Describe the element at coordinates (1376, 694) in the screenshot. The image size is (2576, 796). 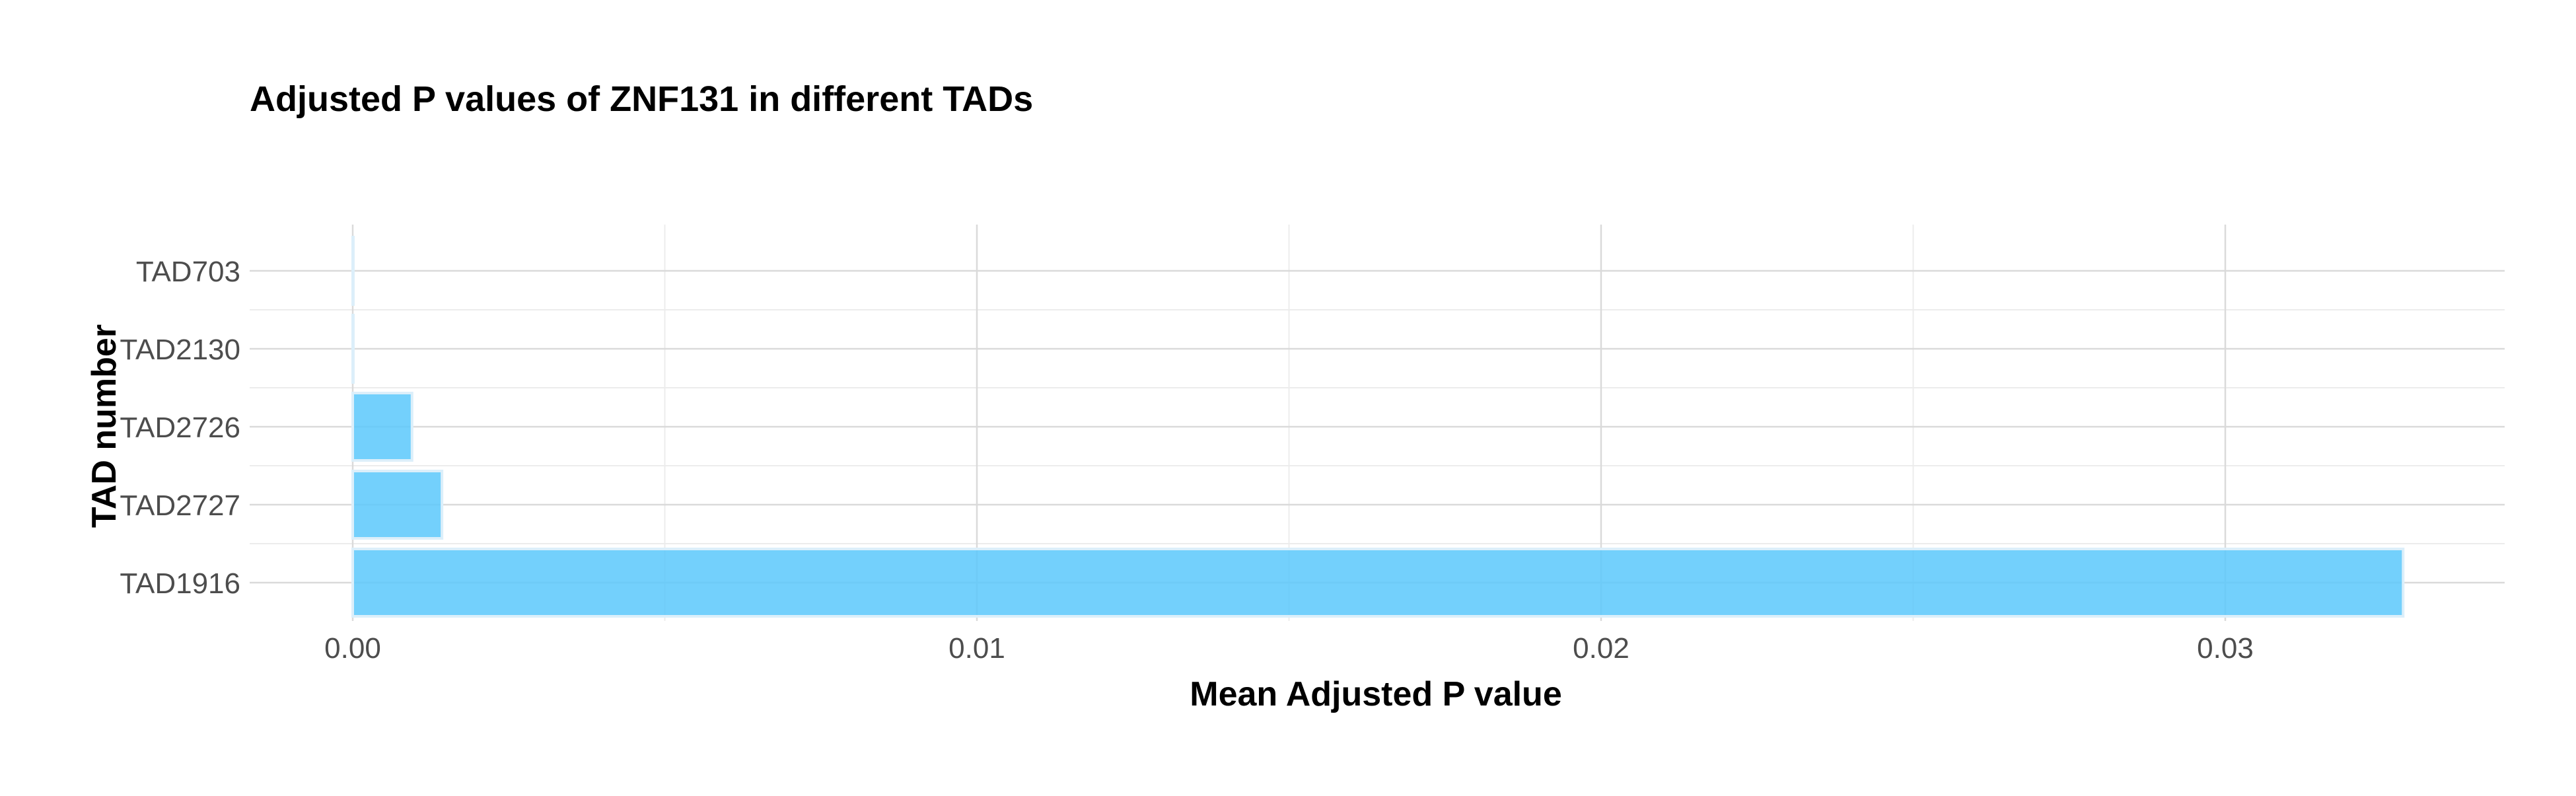
I see `x-axis-label: Mean Adjusted P value` at that location.